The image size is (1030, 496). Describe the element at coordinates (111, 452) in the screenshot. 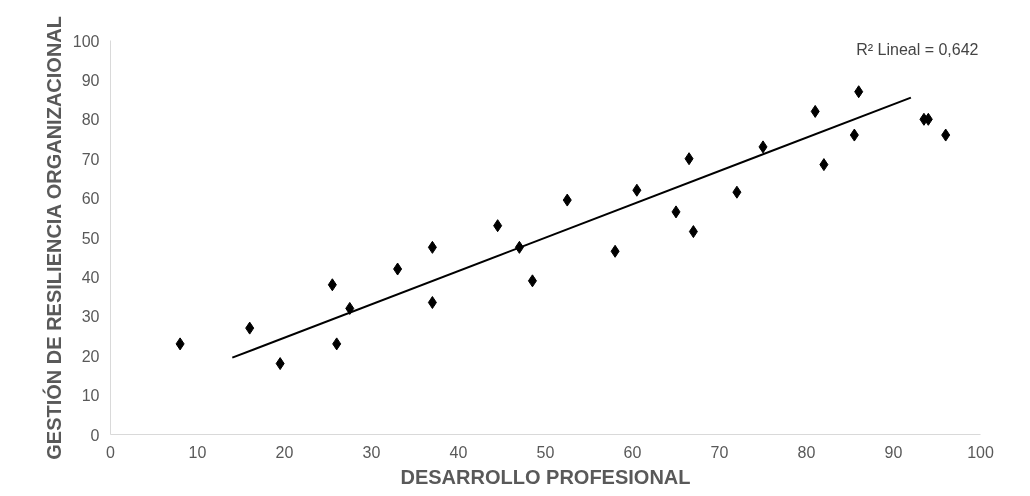

I see `x-tick-label: 0` at that location.